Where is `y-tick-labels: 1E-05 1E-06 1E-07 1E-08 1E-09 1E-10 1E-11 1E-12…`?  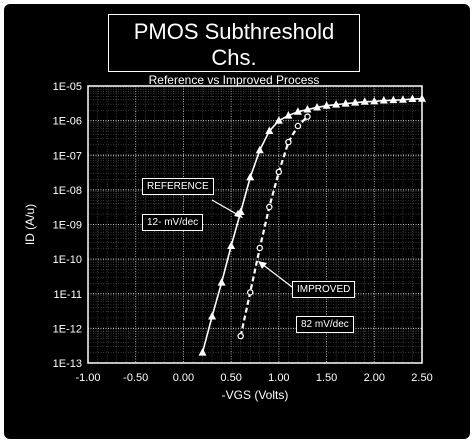
y-tick-labels: 1E-05 1E-06 1E-07 1E-08 1E-09 1E-10 1E-11 1E-12… is located at coordinates (67, 225).